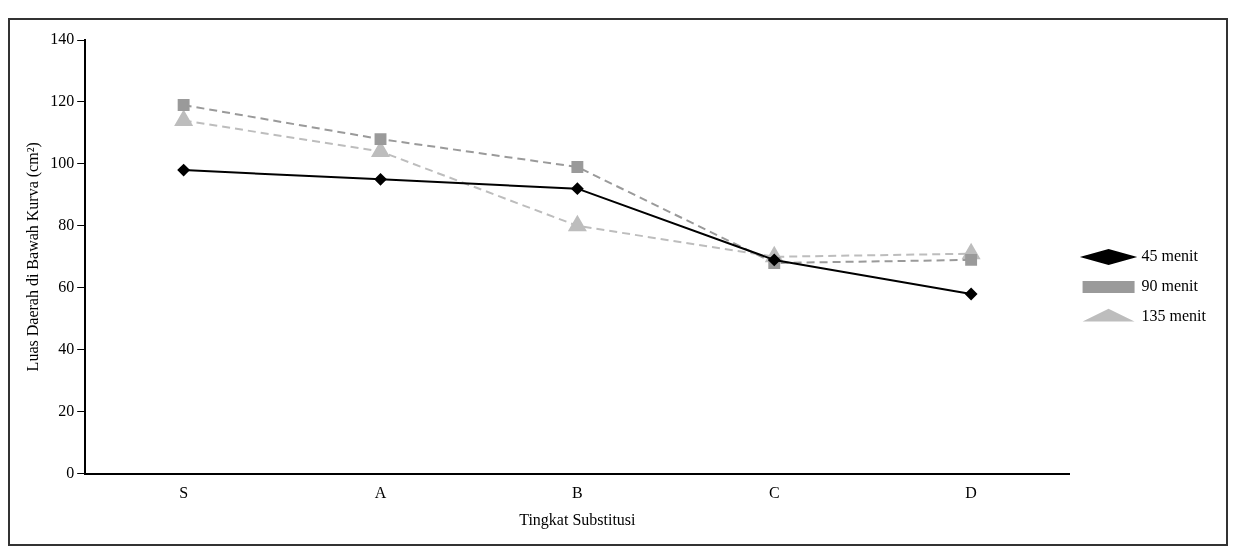  I want to click on y-tick-label: 100, so click(62, 163).